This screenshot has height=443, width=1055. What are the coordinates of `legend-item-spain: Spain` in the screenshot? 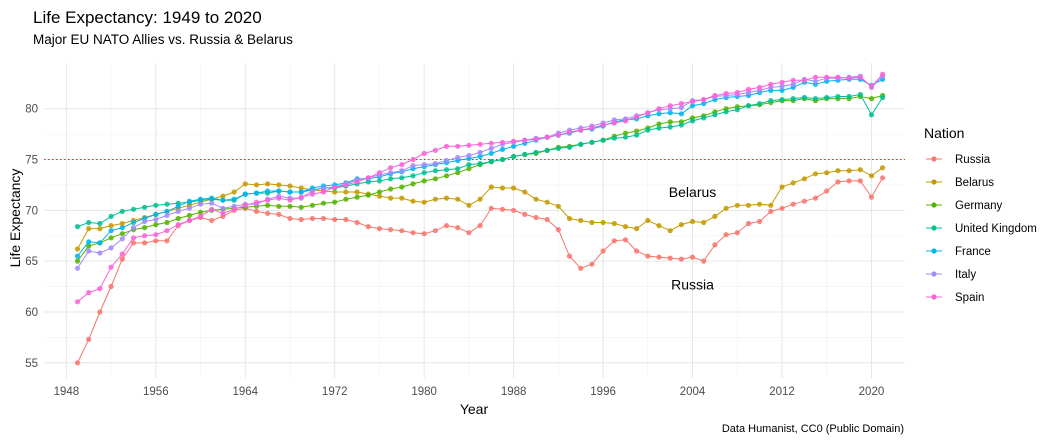 It's located at (955, 298).